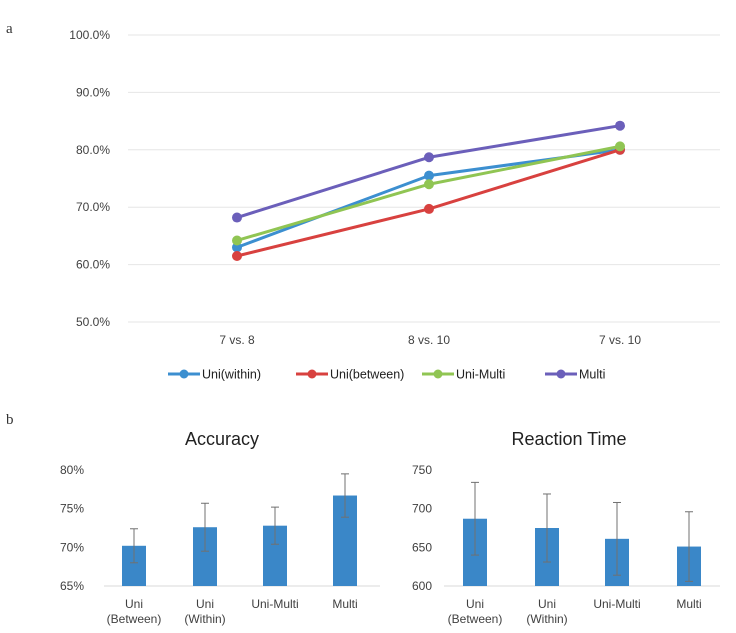  Describe the element at coordinates (93, 322) in the screenshot. I see `y-tick-label: 50.0%` at that location.